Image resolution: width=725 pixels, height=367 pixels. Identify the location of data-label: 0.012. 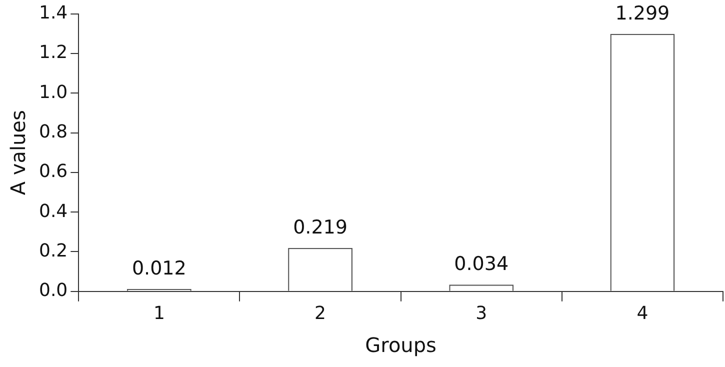
(159, 268).